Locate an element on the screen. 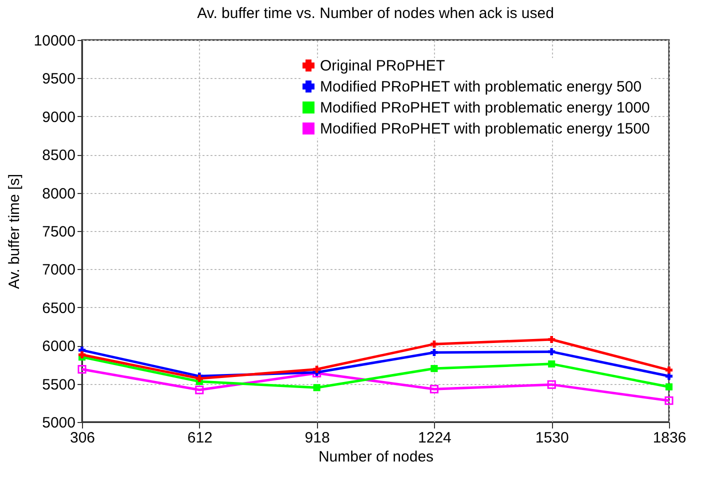 The width and height of the screenshot is (702, 480). y-tick-label: 5500 is located at coordinates (59, 385).